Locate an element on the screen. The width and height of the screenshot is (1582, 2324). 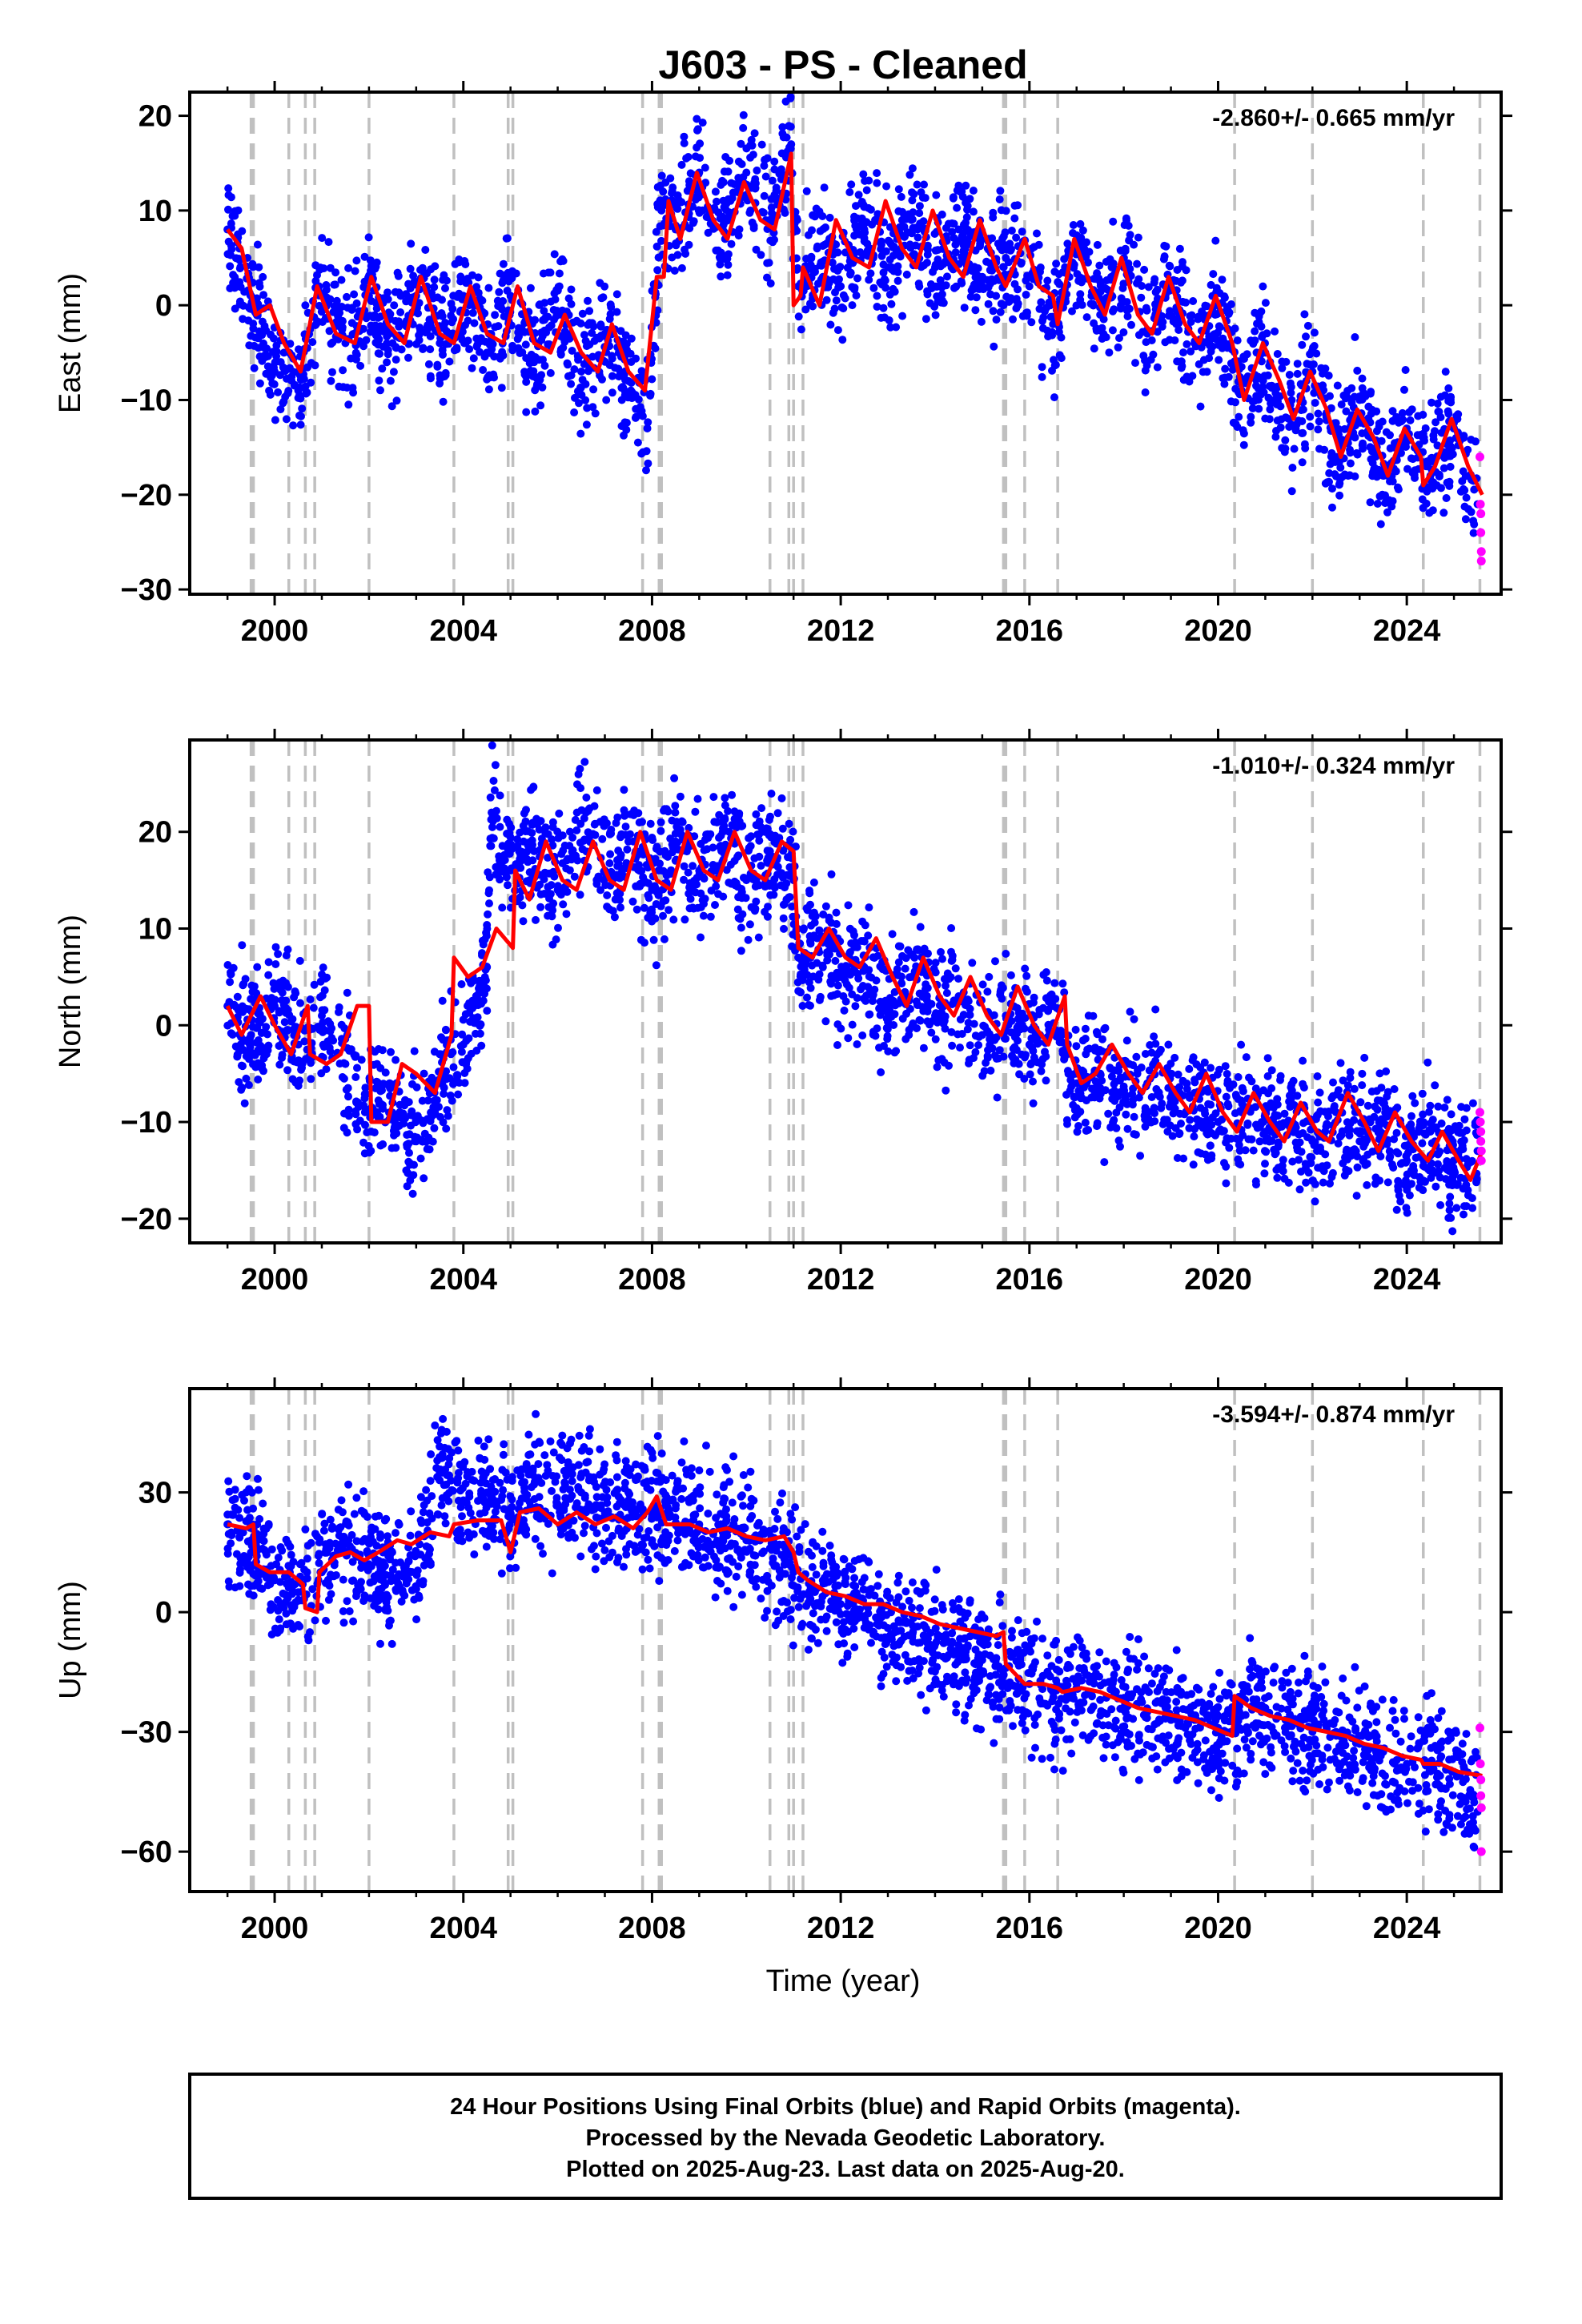
x-tick-label: 2024 is located at coordinates (1407, 631).